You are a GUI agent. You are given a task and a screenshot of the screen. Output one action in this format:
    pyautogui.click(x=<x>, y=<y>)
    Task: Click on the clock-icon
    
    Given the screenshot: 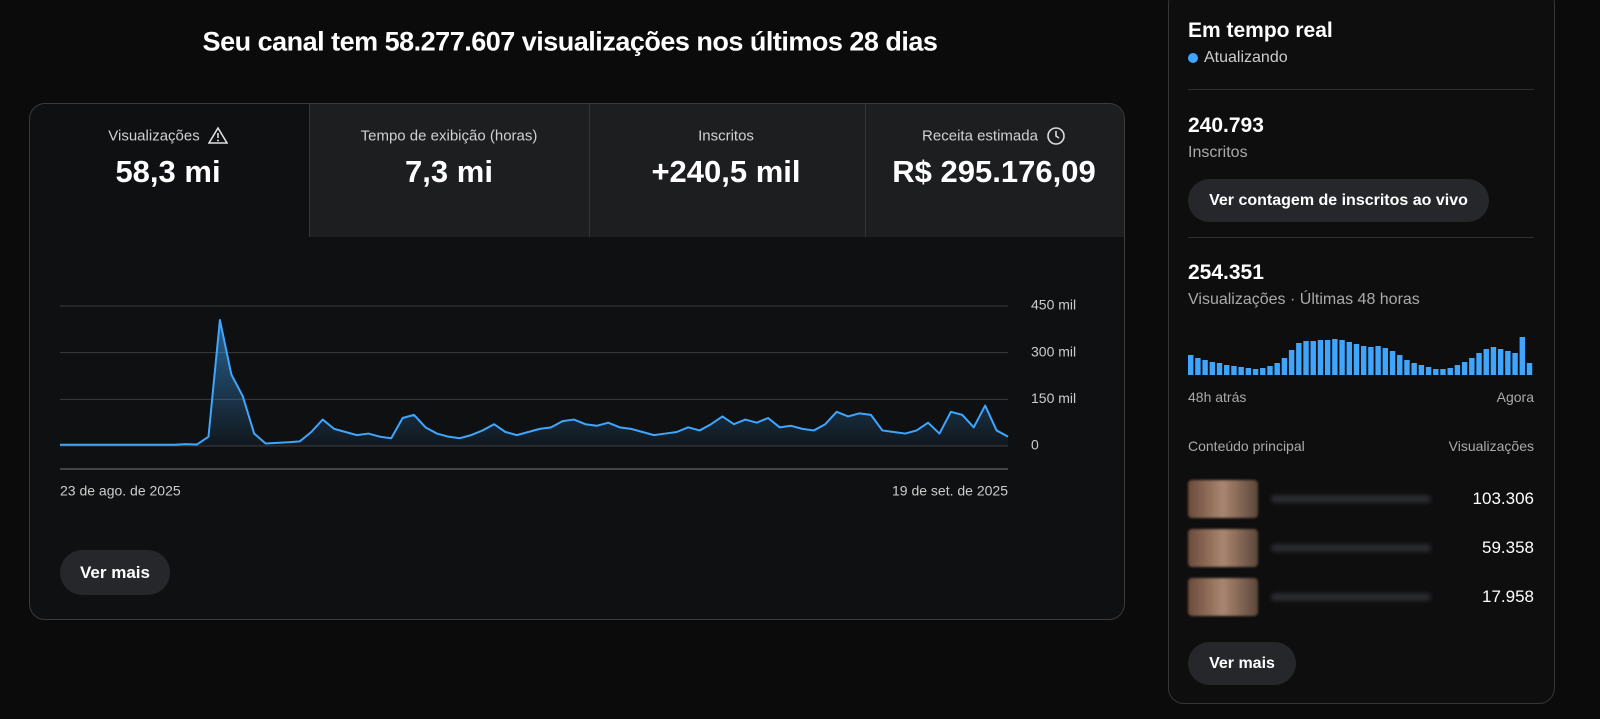 What is the action you would take?
    pyautogui.click(x=1056, y=136)
    